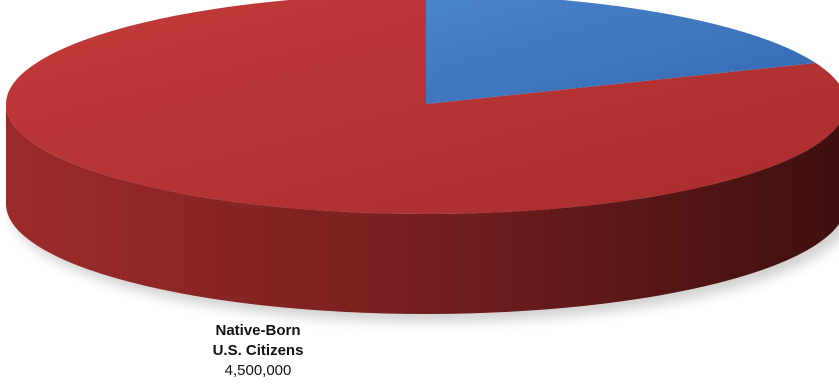 This screenshot has width=839, height=388. I want to click on pie-slice-other, so click(621, 52).